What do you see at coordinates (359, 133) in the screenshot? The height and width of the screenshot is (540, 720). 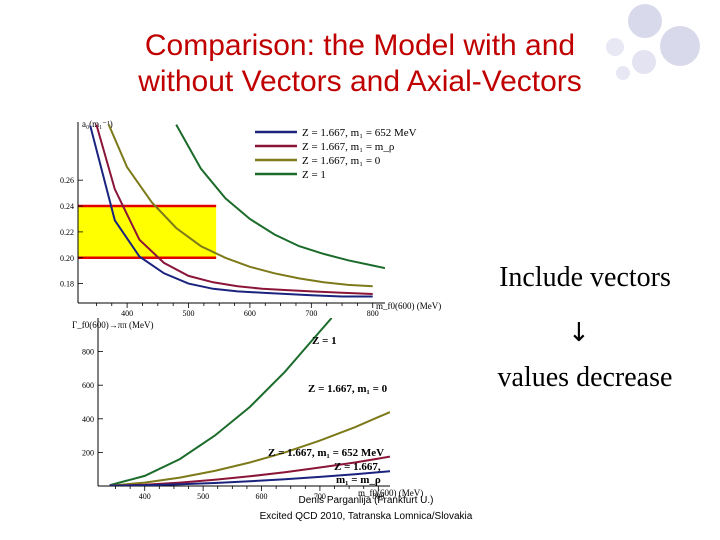 I see `legend-entry: Z = 1.667, m₁ = 652 MeV` at bounding box center [359, 133].